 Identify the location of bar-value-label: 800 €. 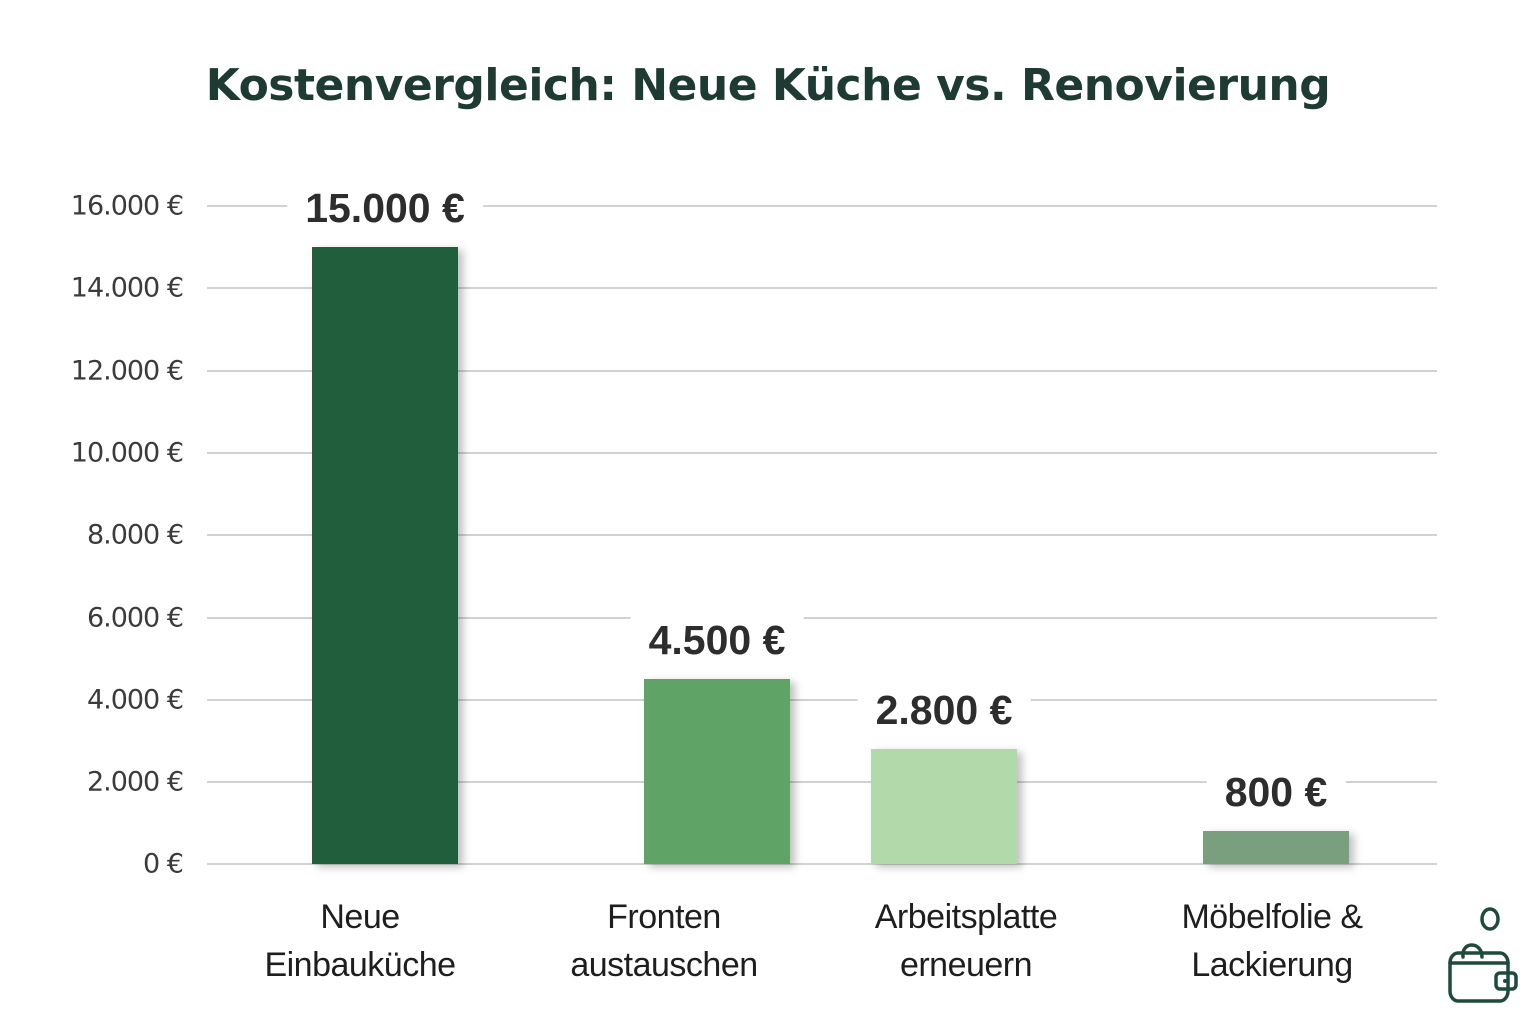
(1276, 792).